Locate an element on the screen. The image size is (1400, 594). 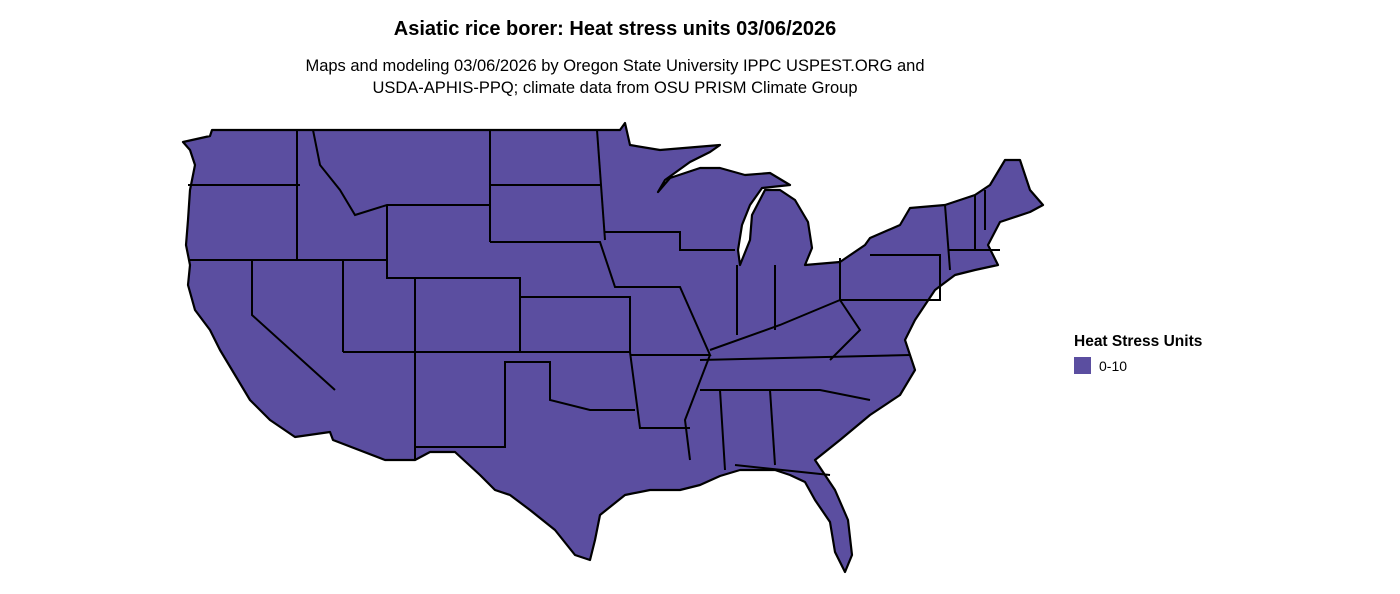
legend-title: Heat Stress Units is located at coordinates (1138, 341).